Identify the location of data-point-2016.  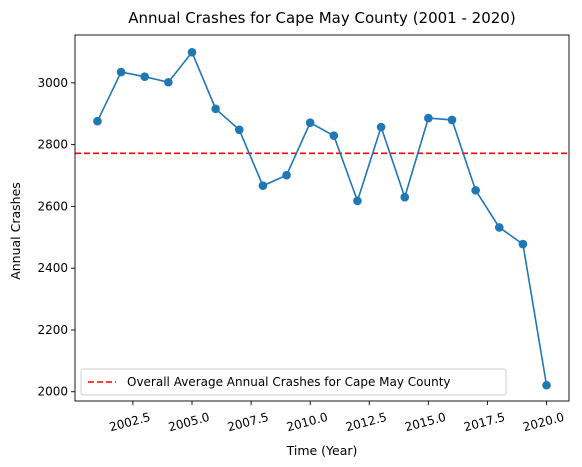
(452, 120).